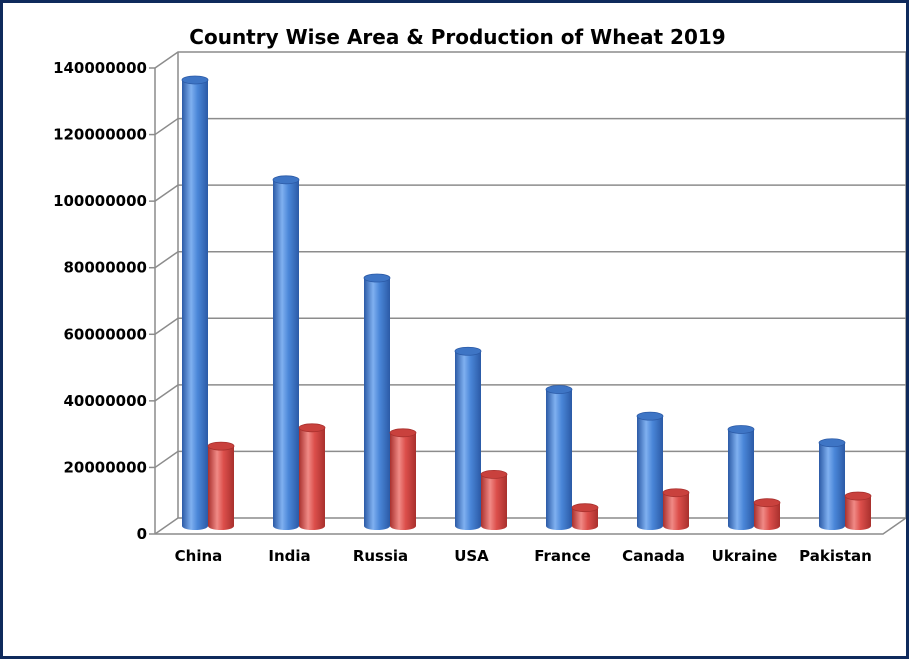 Image resolution: width=909 pixels, height=659 pixels. I want to click on category-label-china: China, so click(199, 556).